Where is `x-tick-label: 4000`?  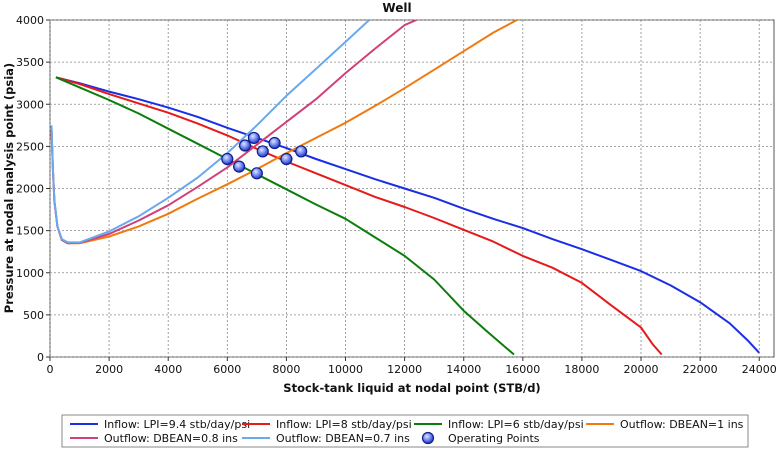 x-tick-label: 4000 is located at coordinates (168, 369).